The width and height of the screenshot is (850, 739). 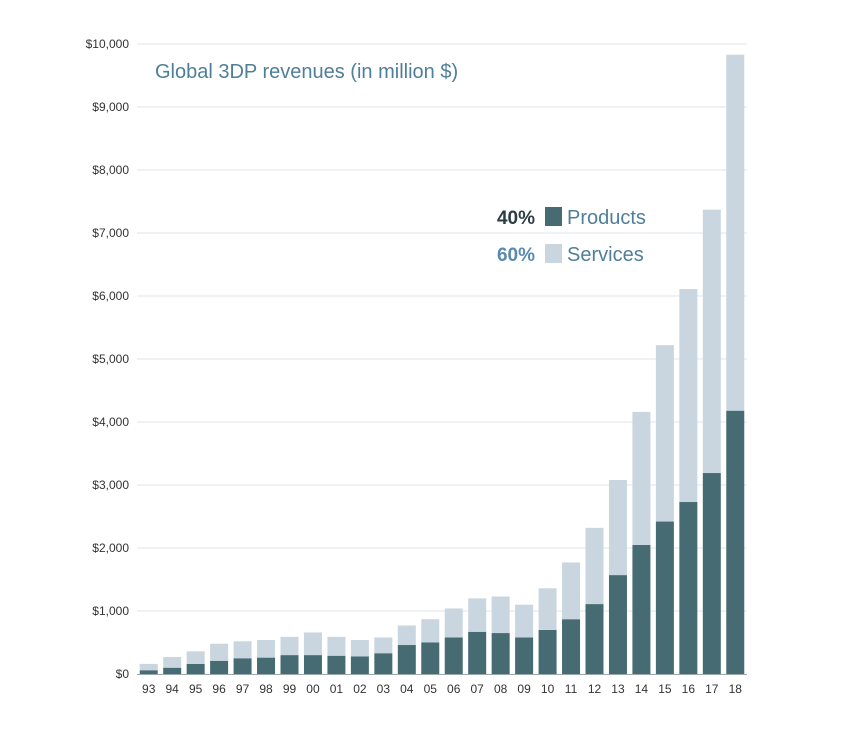 I want to click on x-tick-label: 14, so click(x=642, y=689).